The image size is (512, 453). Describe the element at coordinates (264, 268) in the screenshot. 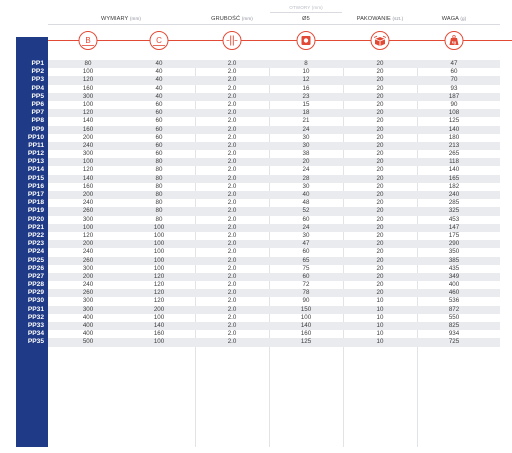

I see `table-row: PP26 300 100 2.0 75 20 435` at that location.